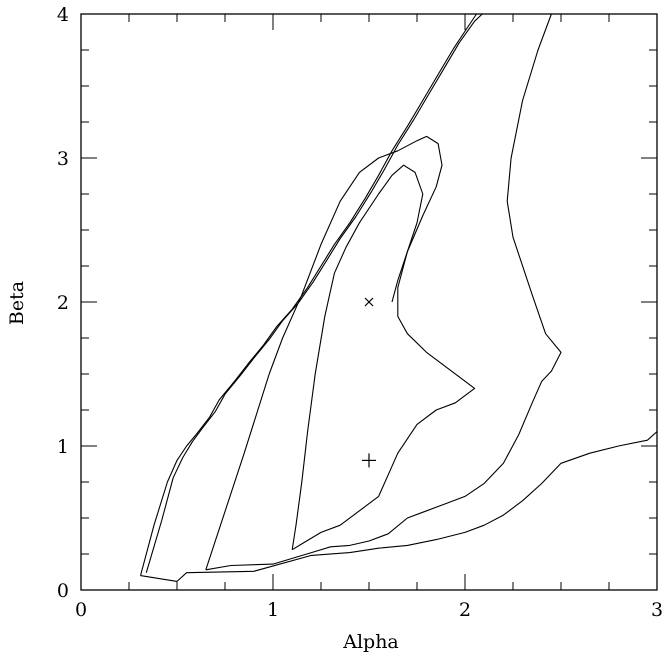  What do you see at coordinates (63, 15) in the screenshot?
I see `y-tick-label: 4` at bounding box center [63, 15].